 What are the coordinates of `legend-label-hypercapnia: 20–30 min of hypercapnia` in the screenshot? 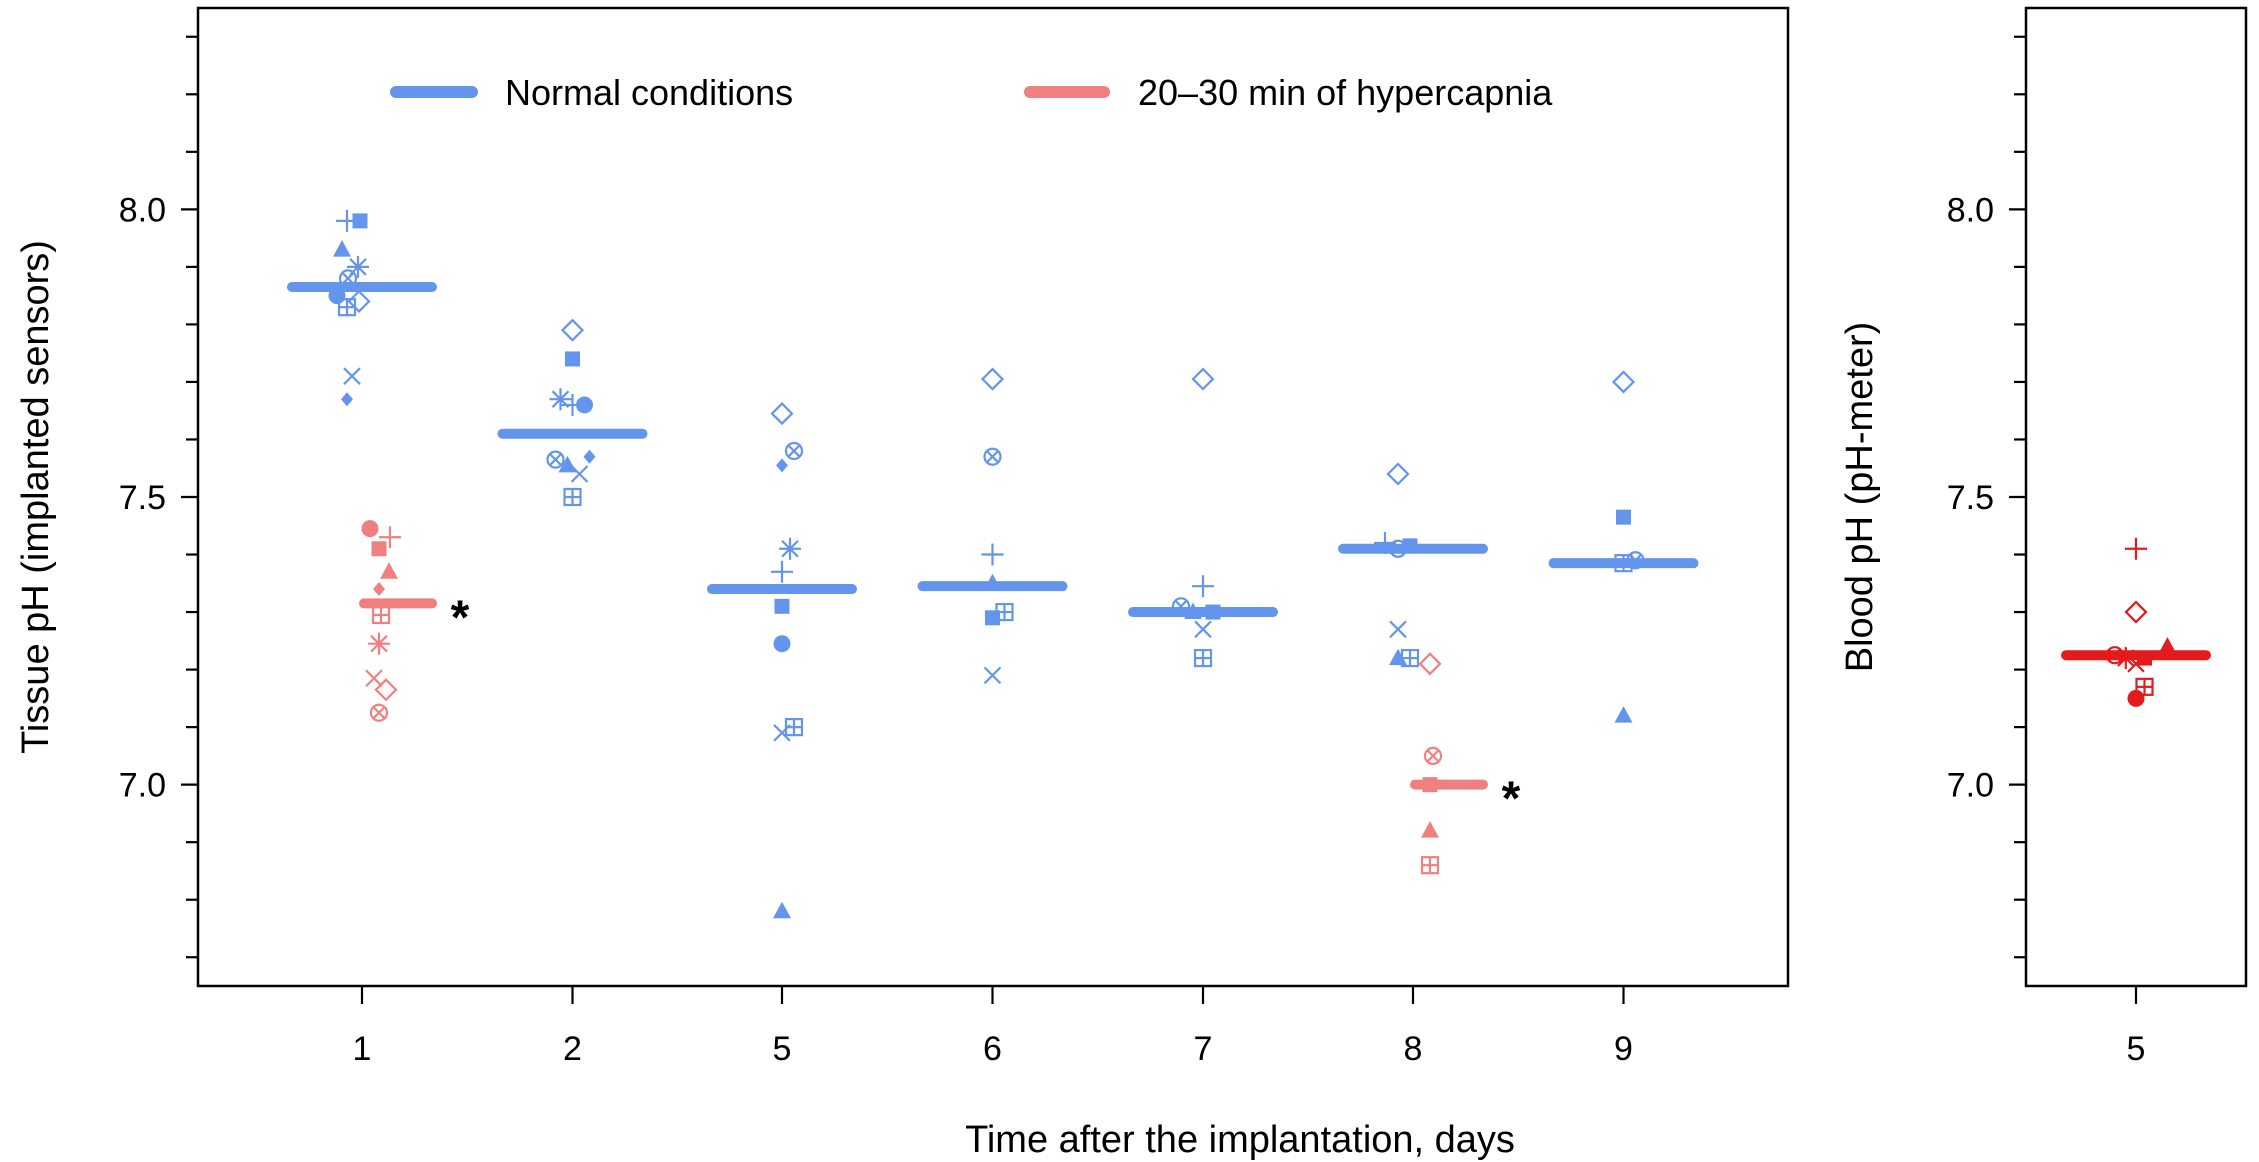 It's located at (1345, 92).